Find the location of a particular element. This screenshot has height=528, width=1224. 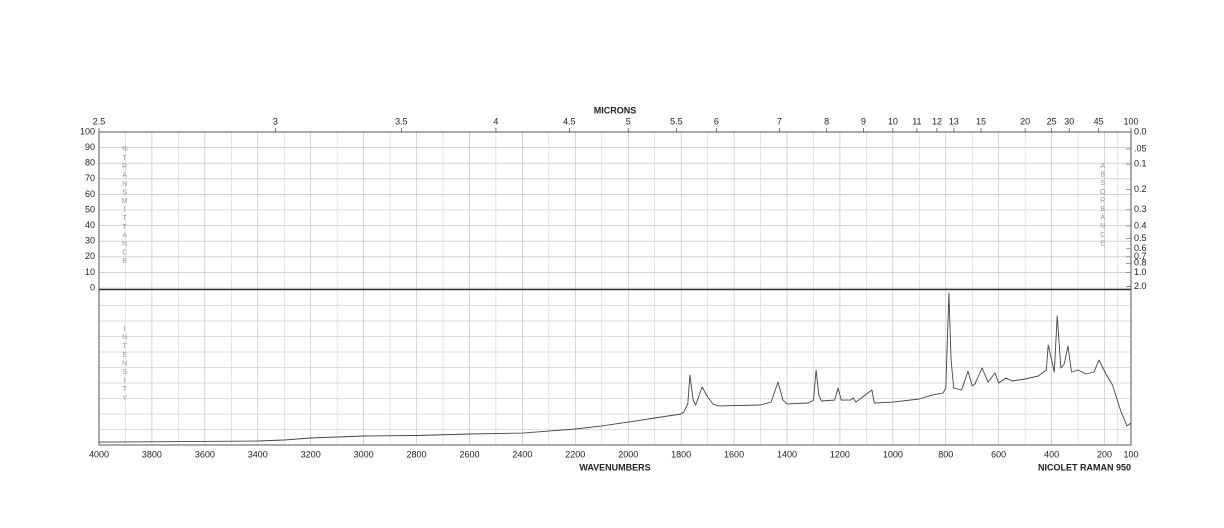

micron-tick-label: 6 is located at coordinates (716, 121).